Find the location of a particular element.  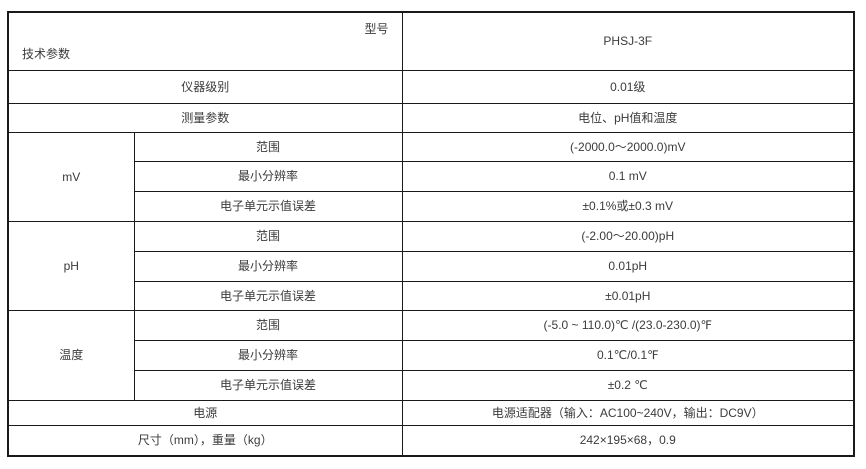

row-label-measurement-params: 测量参数 is located at coordinates (205, 118).